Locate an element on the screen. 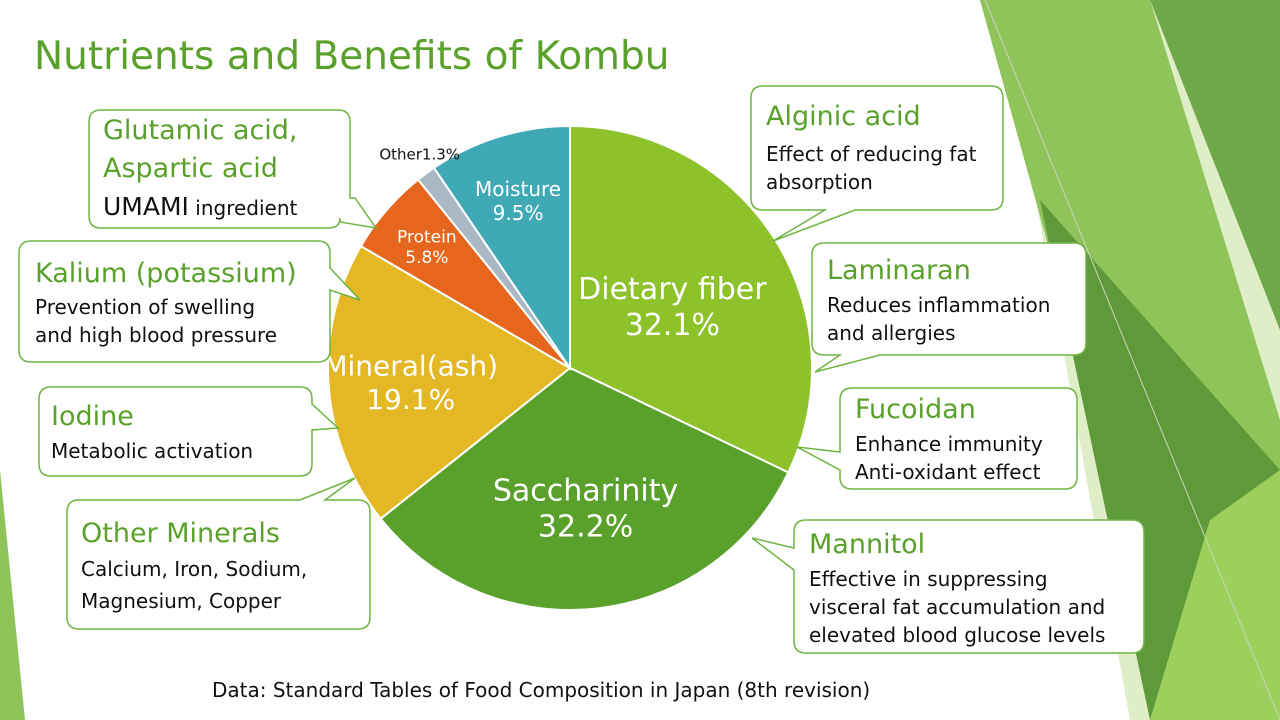  callout-kalium-head: Kalium (potassium) is located at coordinates (166, 273).